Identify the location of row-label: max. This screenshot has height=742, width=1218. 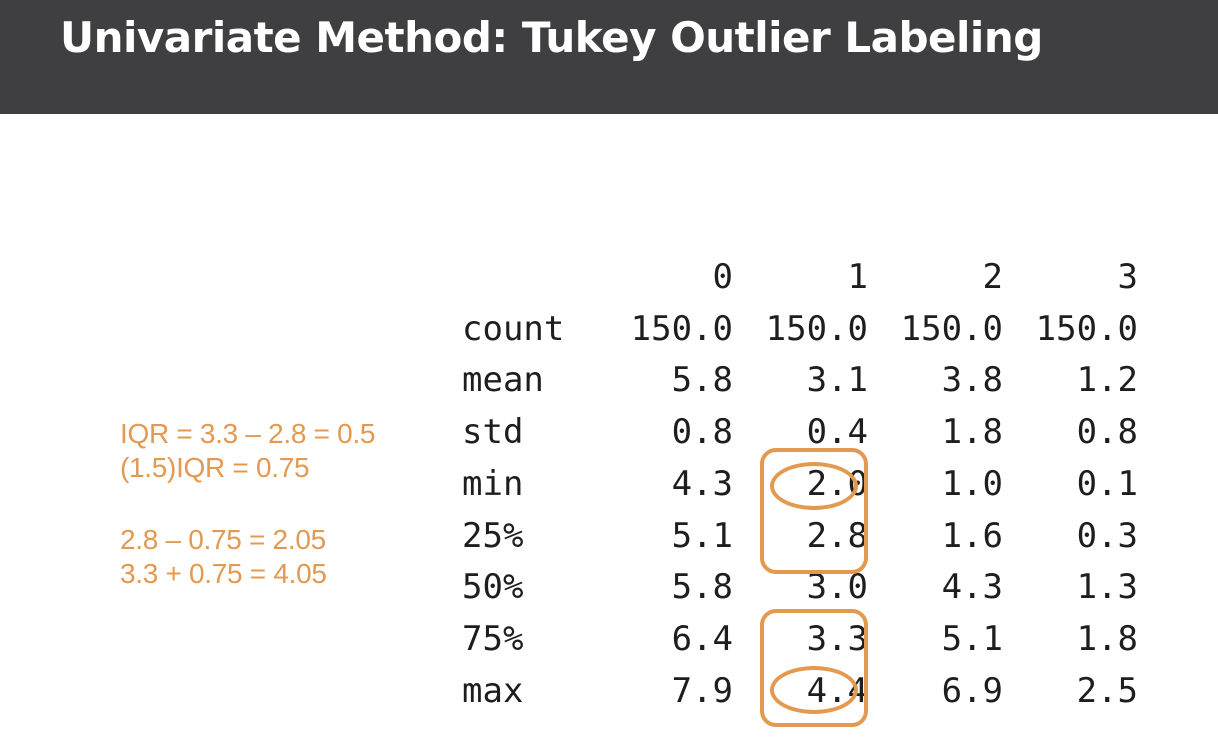
(493, 690).